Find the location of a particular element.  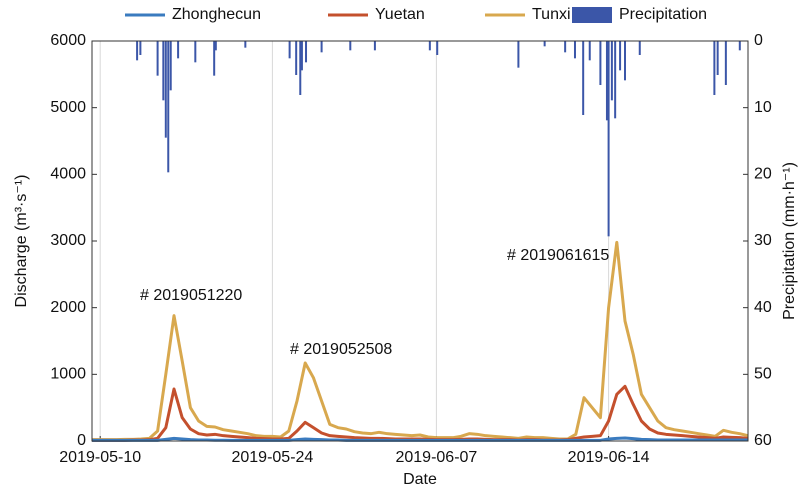

y2-tick-label: 60 is located at coordinates (763, 440).